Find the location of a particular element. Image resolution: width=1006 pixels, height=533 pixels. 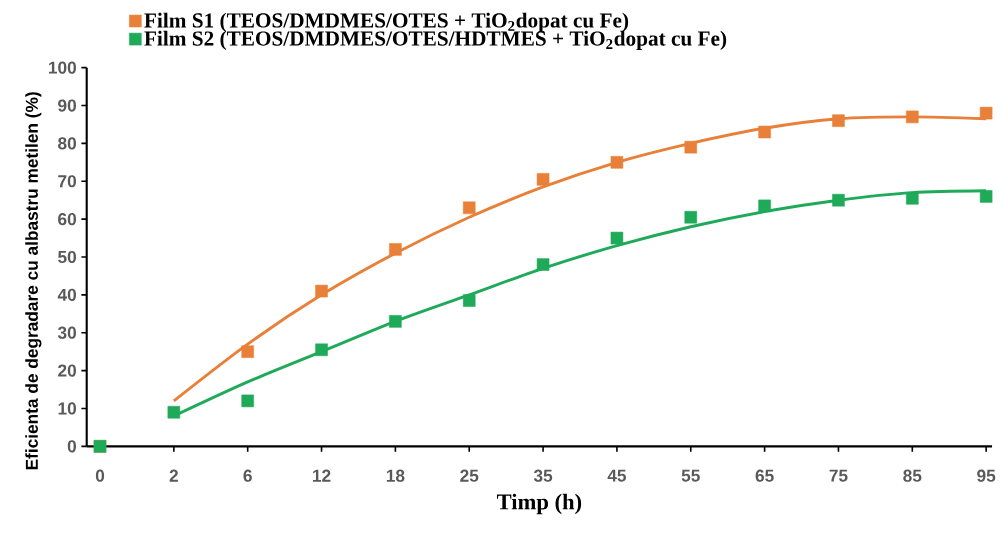

y-tick-label: 0 is located at coordinates (71, 446).